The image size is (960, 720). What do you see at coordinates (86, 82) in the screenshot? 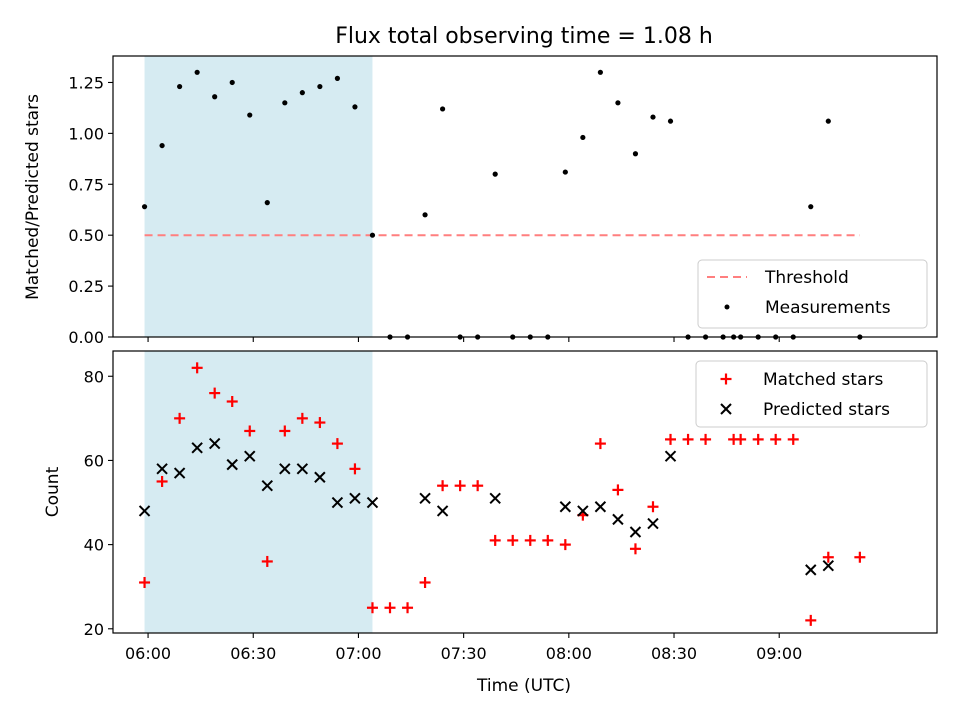
I see `top-y-tick-label: 1.25` at bounding box center [86, 82].